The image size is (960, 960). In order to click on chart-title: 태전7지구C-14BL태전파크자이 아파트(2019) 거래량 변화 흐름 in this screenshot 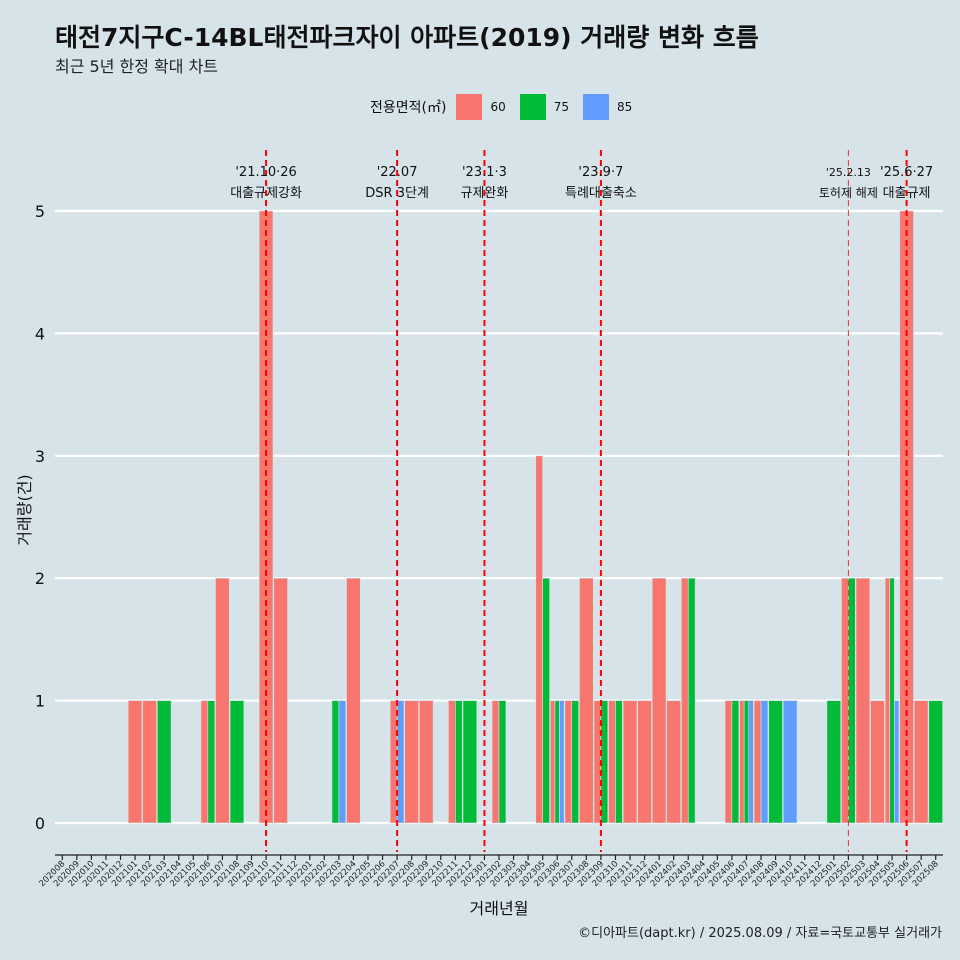, I will do `click(407, 37)`.